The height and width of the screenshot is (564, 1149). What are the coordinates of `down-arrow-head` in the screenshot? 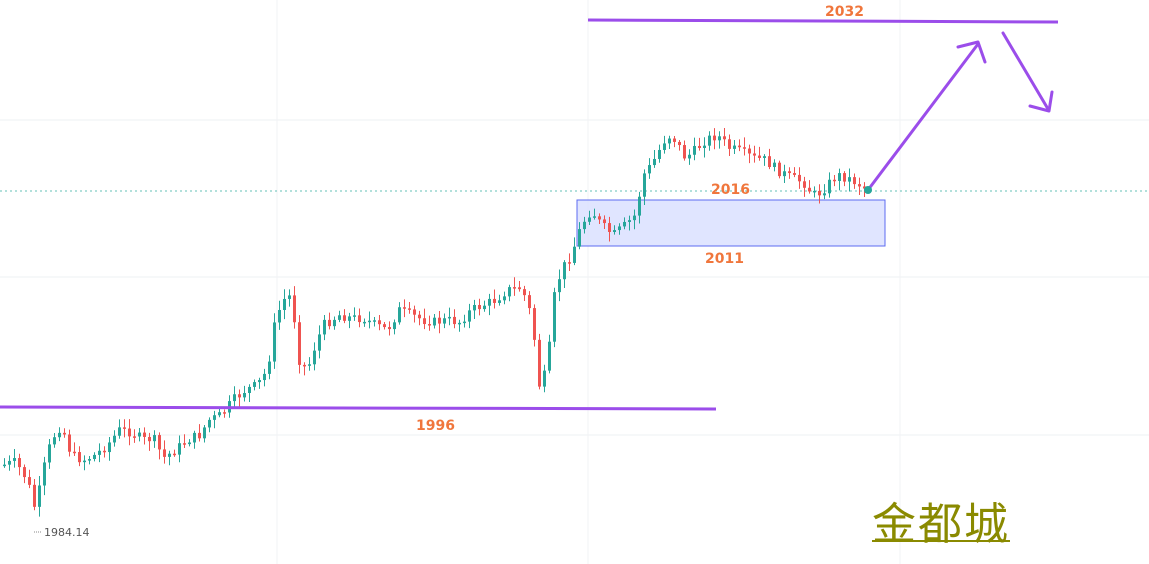 It's located at (1041, 101).